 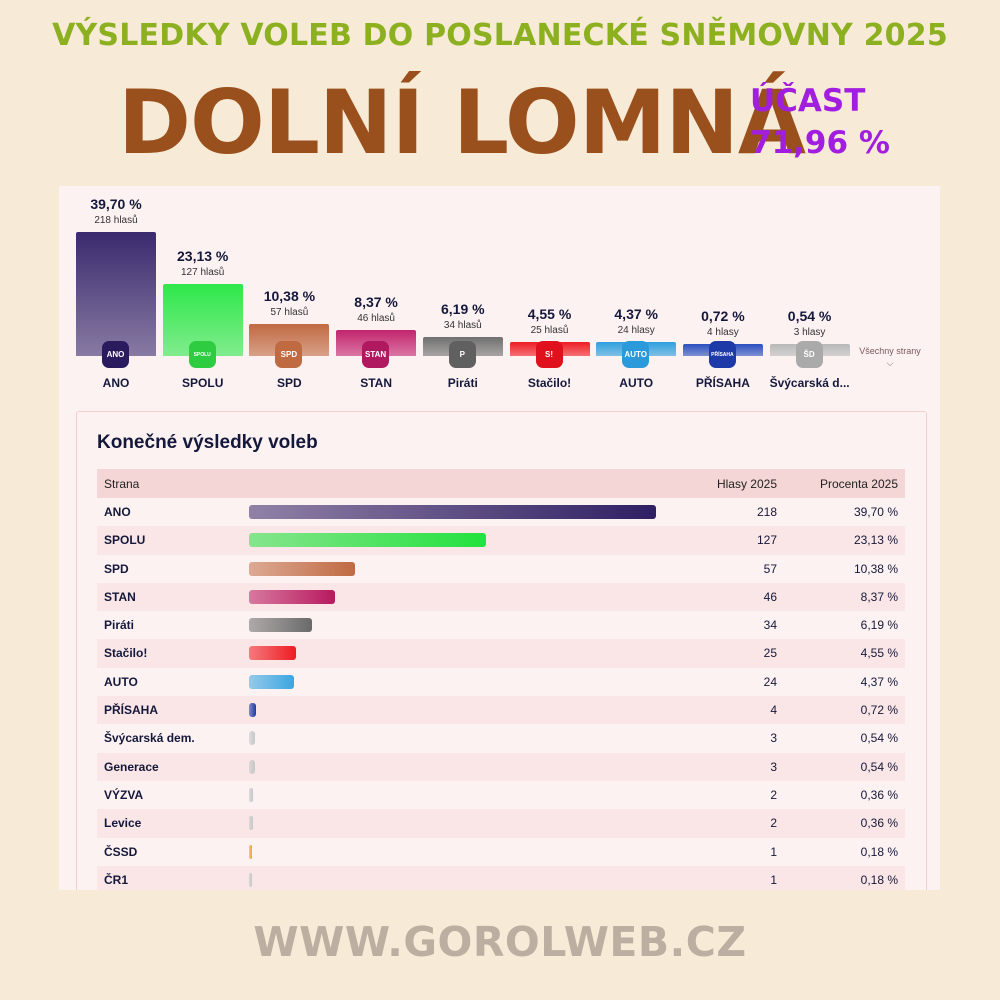 What do you see at coordinates (376, 383) in the screenshot?
I see `bar-party-name: STAN` at bounding box center [376, 383].